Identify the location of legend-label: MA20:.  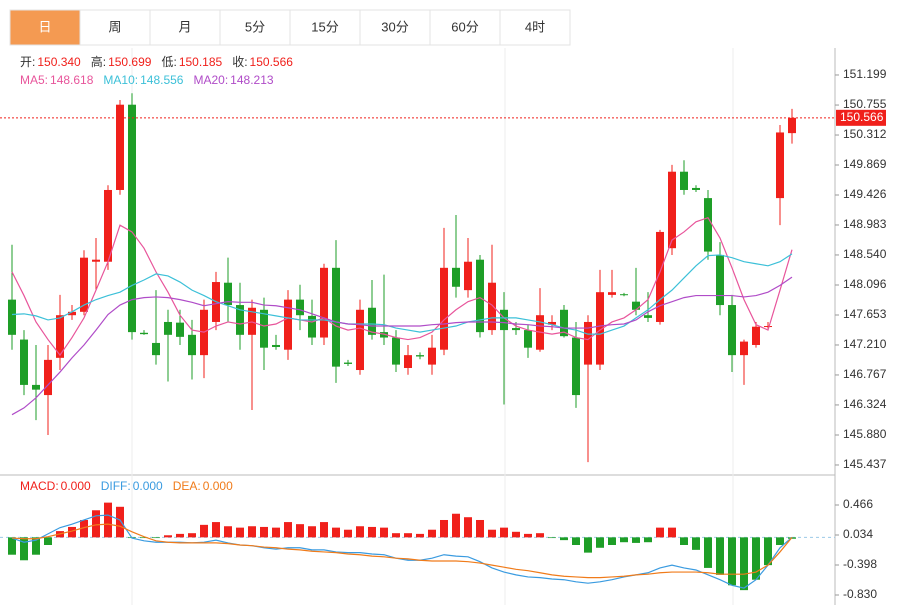
(210, 80).